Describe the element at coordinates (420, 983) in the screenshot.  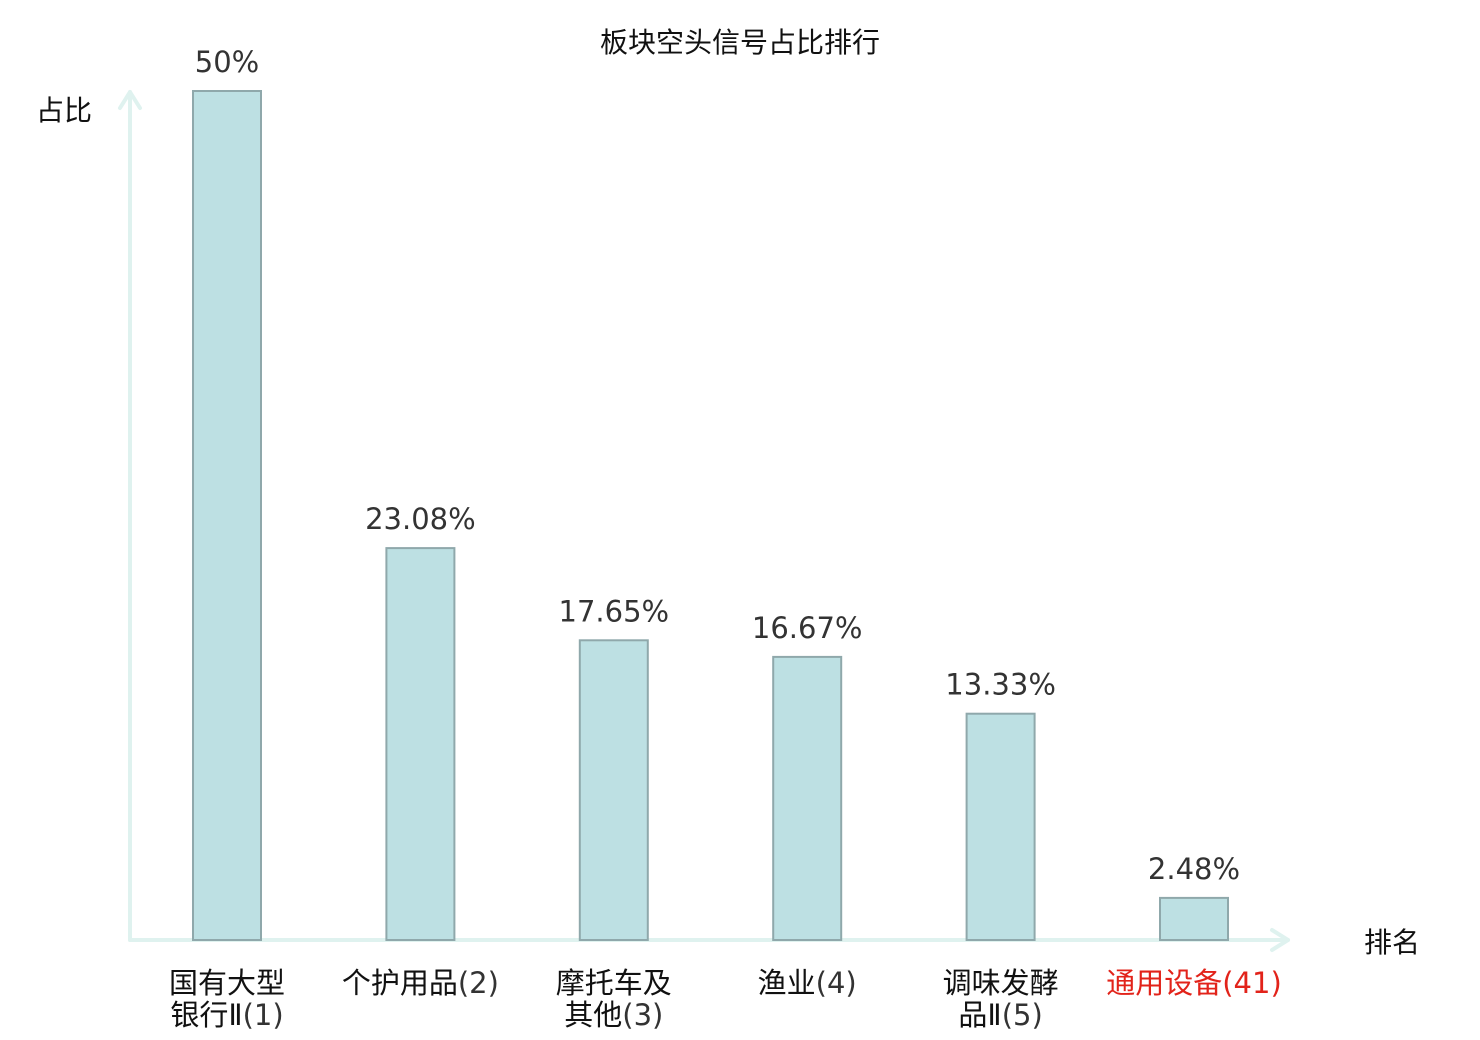
I see `tick-label-2: 个护用品(2)` at that location.